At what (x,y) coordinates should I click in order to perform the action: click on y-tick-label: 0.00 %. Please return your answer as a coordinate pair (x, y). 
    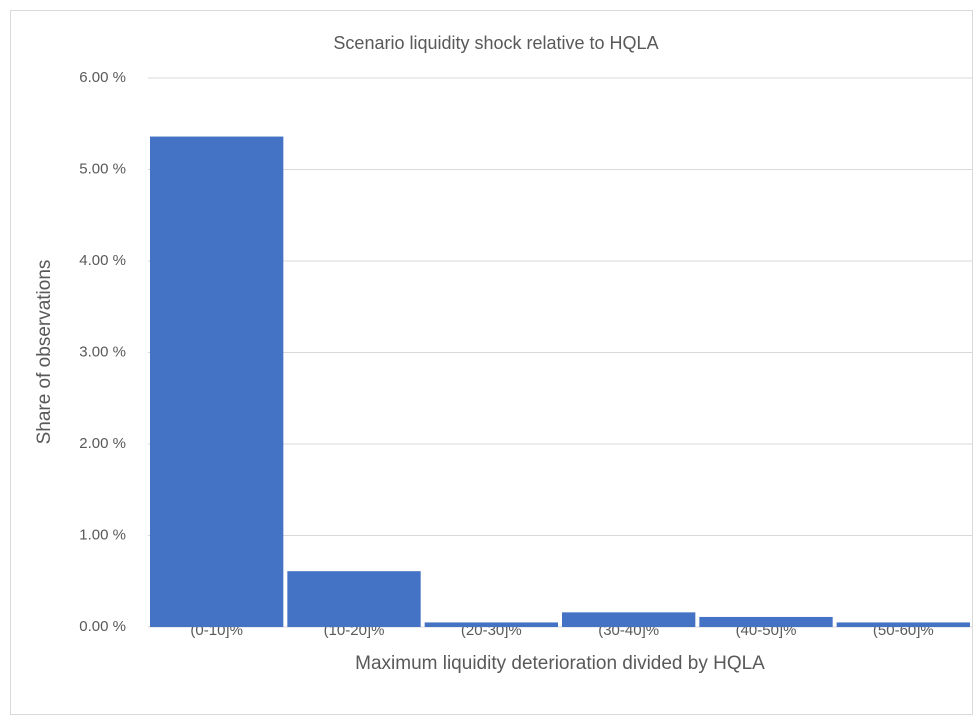
    Looking at the image, I should click on (102, 626).